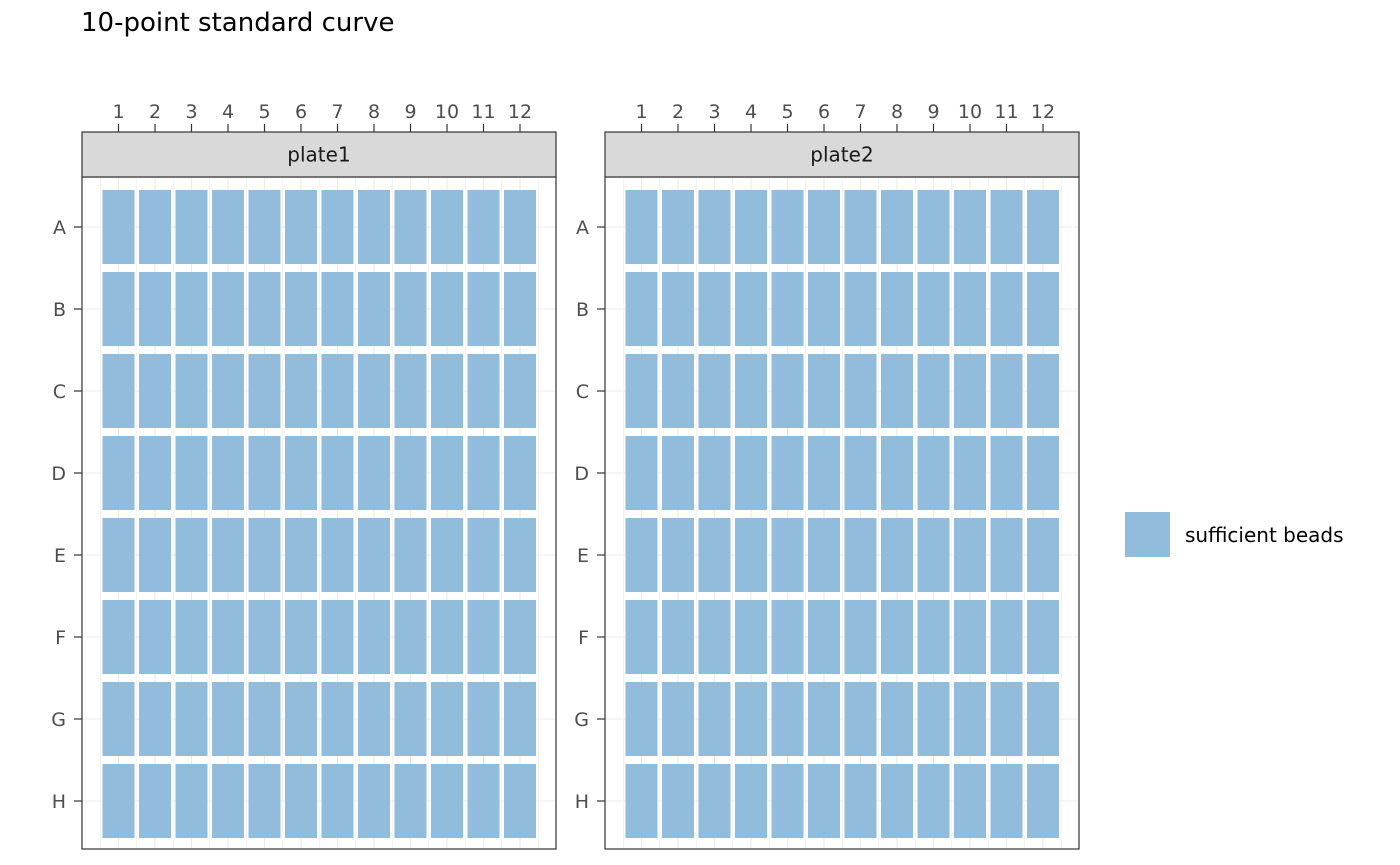  Describe the element at coordinates (897, 637) in the screenshot. I see `well-tile-plate2-F8` at that location.